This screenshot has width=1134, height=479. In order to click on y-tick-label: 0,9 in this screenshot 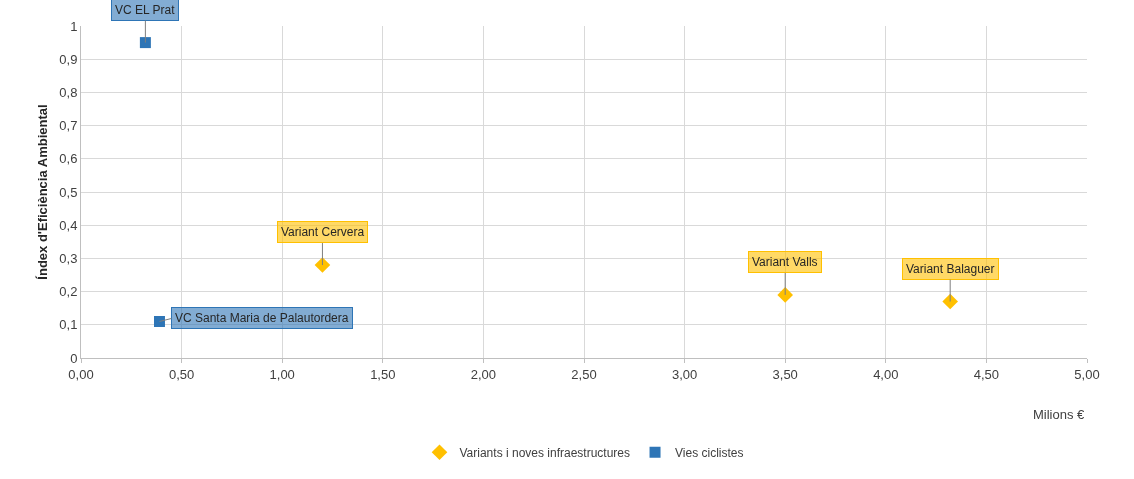, I will do `click(68, 59)`.